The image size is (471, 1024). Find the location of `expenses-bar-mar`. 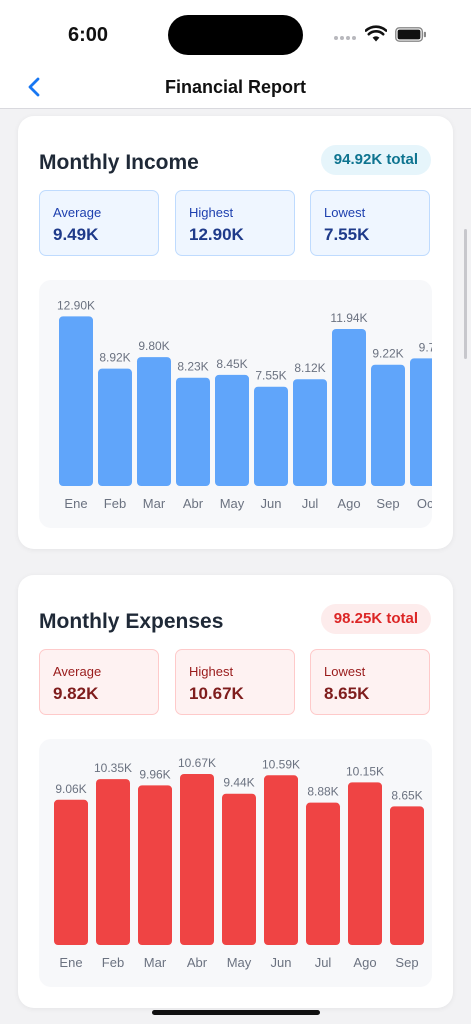

expenses-bar-mar is located at coordinates (155, 865).